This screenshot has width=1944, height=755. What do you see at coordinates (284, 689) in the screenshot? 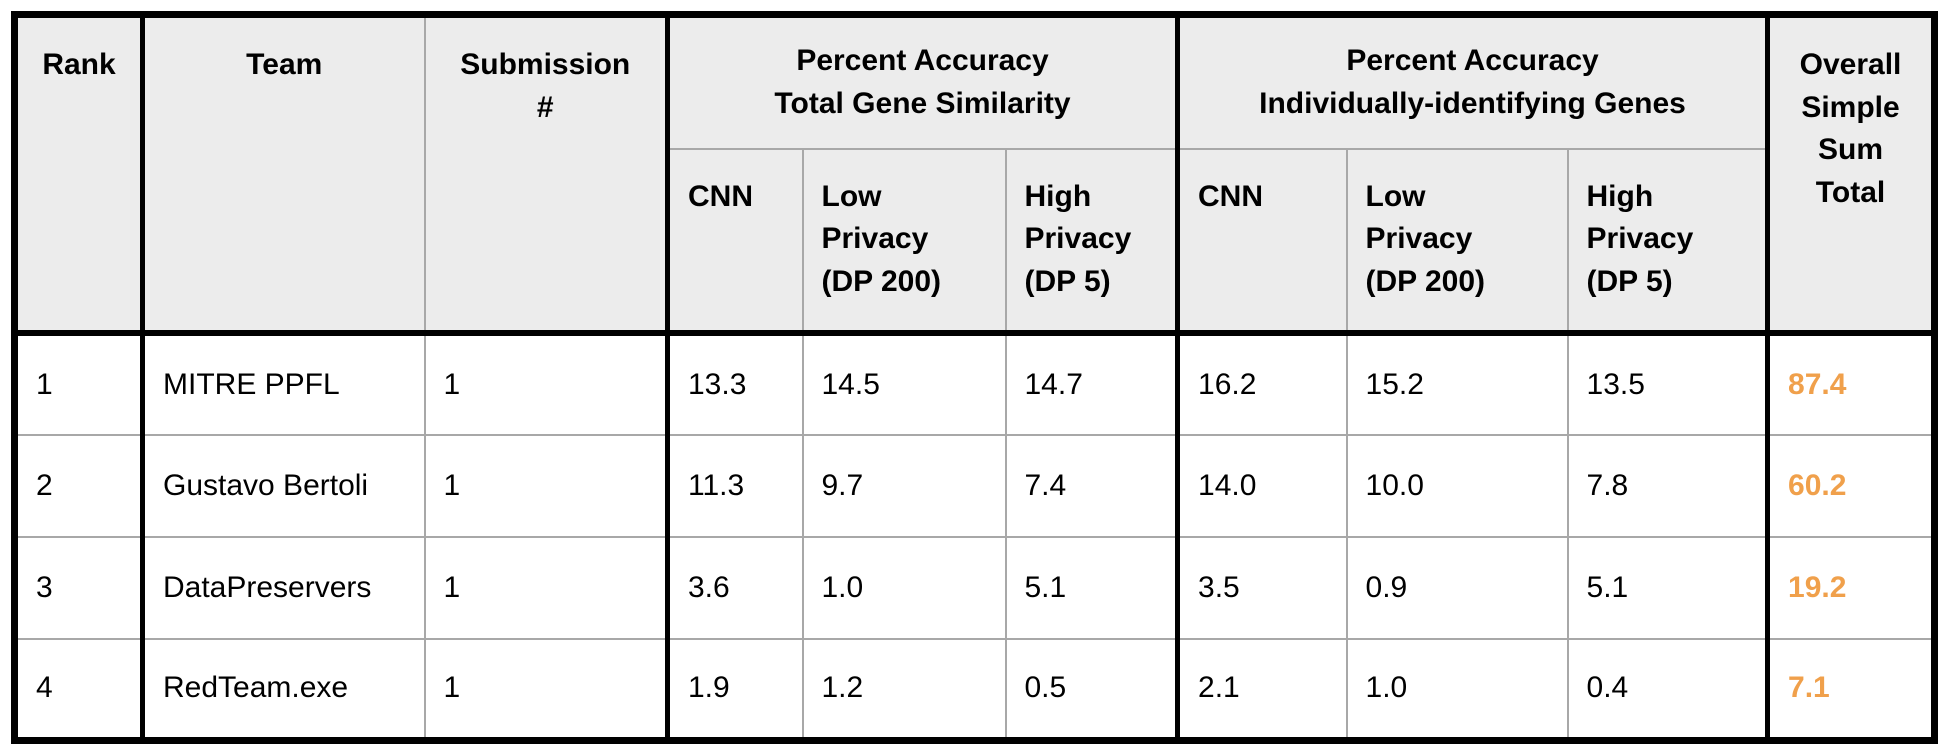
I see `cell-team: RedTeam.exe` at bounding box center [284, 689].